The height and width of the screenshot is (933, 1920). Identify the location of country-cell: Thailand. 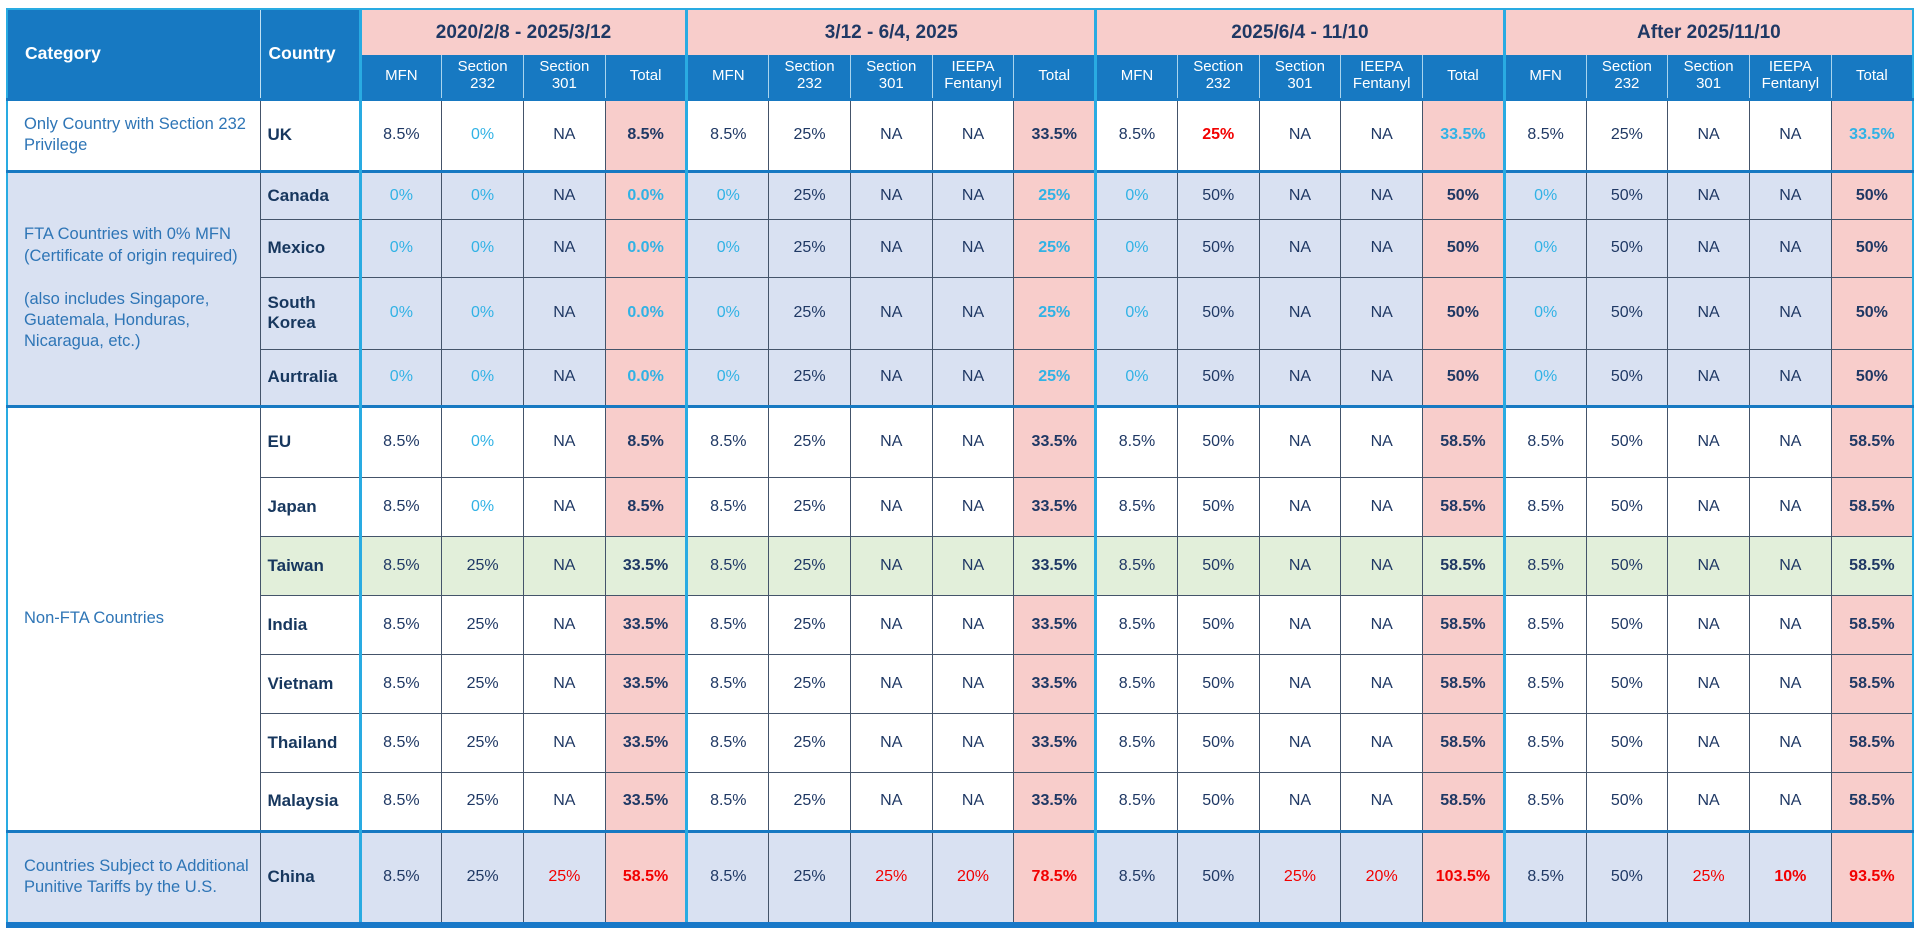
(309, 742).